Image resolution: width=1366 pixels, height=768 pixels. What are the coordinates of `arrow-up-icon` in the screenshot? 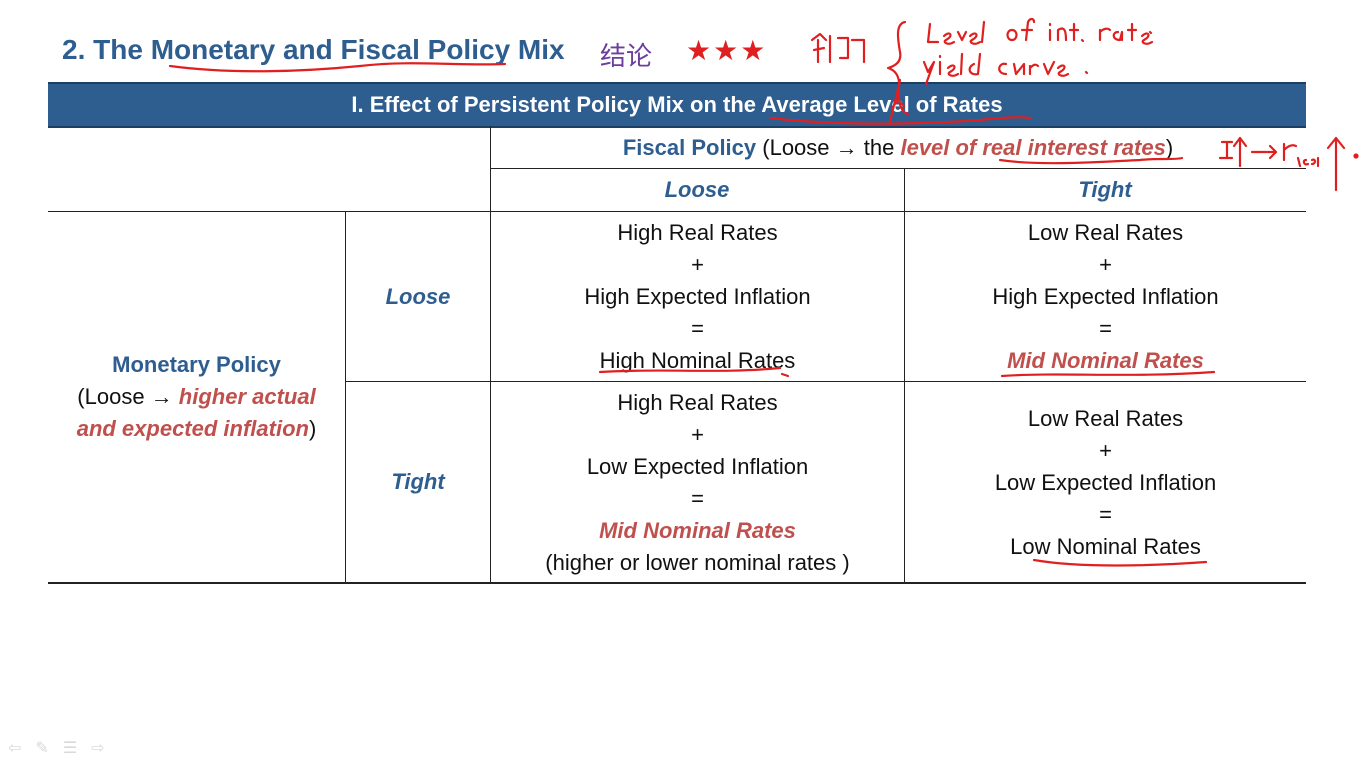 It's located at (1336, 164).